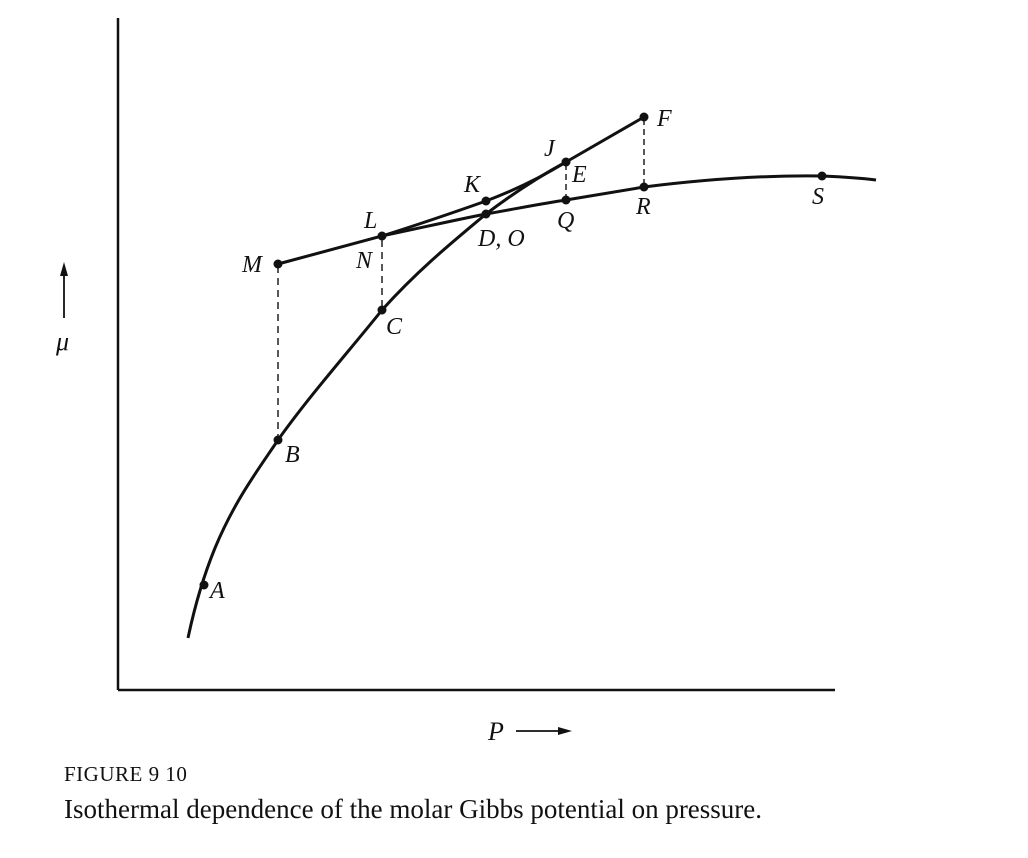 The image size is (1028, 858). What do you see at coordinates (629, 206) in the screenshot?
I see `curve-ndqrs` at bounding box center [629, 206].